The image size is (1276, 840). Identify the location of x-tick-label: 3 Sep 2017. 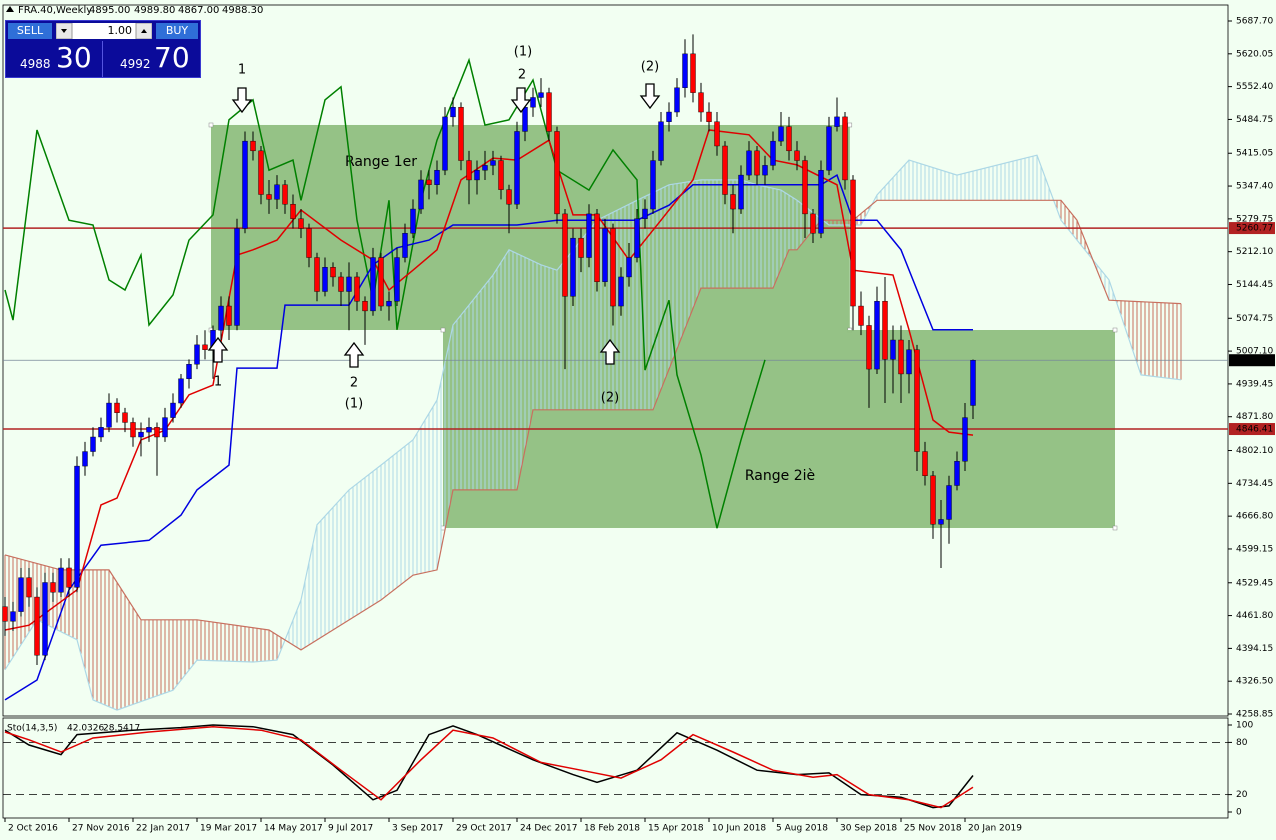
(417, 829).